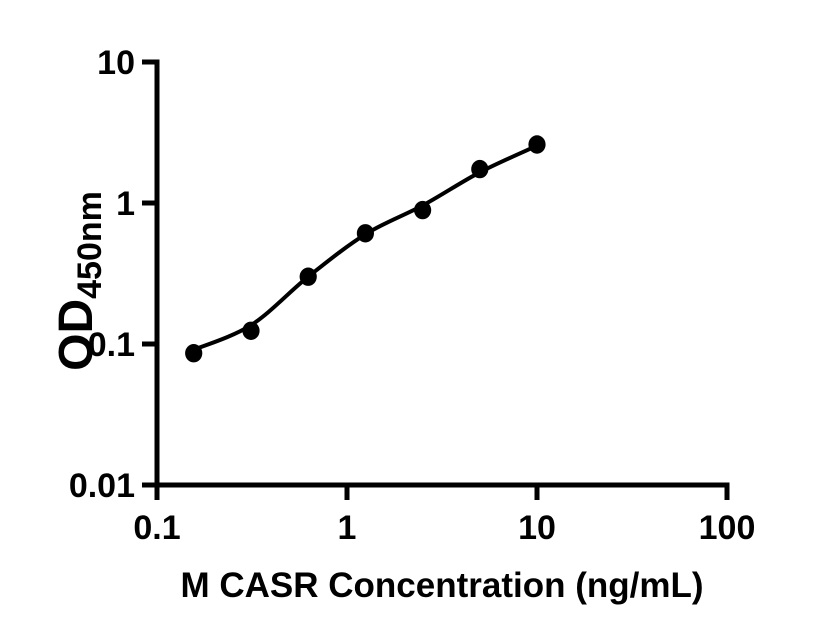  What do you see at coordinates (102, 486) in the screenshot?
I see `y-tick-label: 0.01` at bounding box center [102, 486].